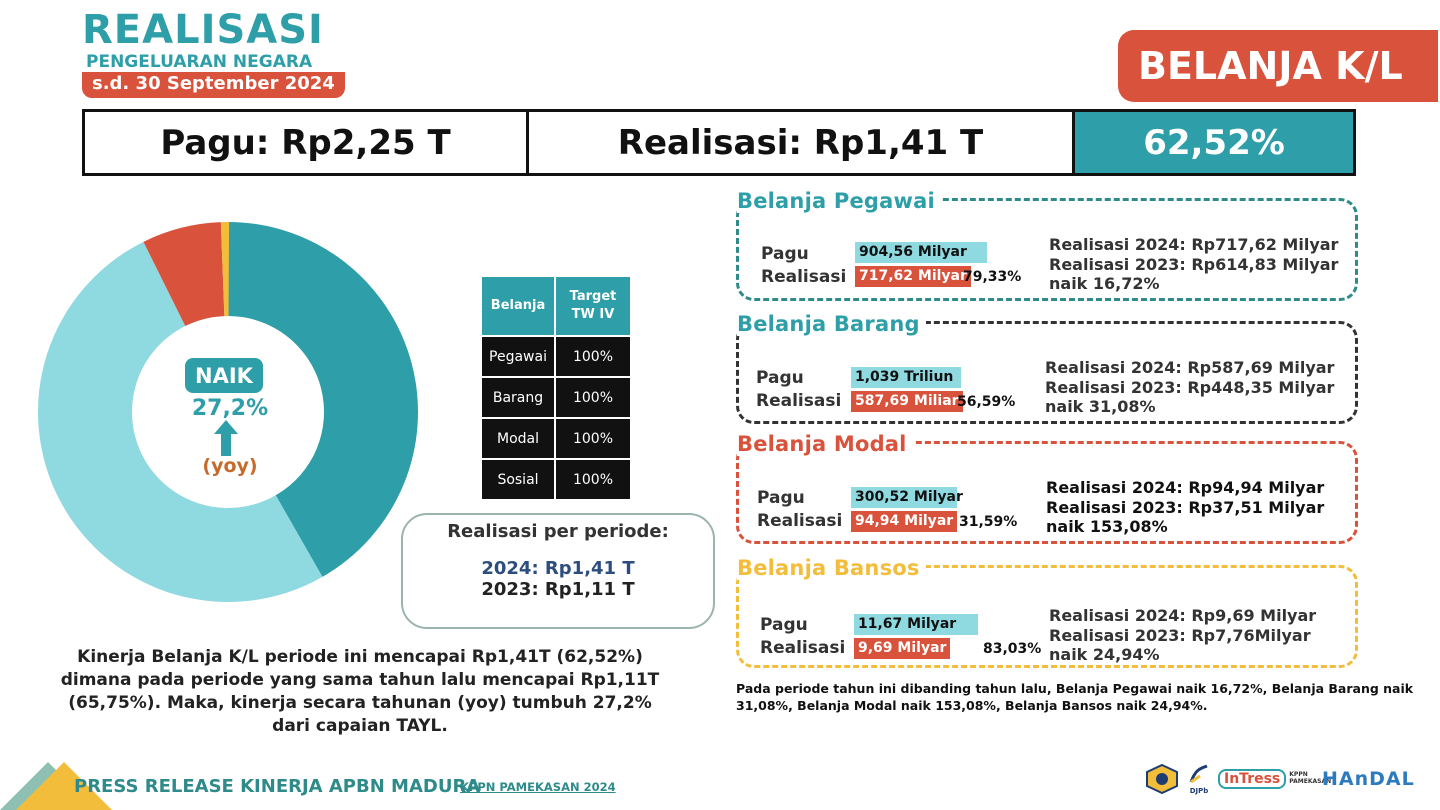 The width and height of the screenshot is (1440, 810). I want to click on section-badge: BELANJA K/L, so click(1278, 66).